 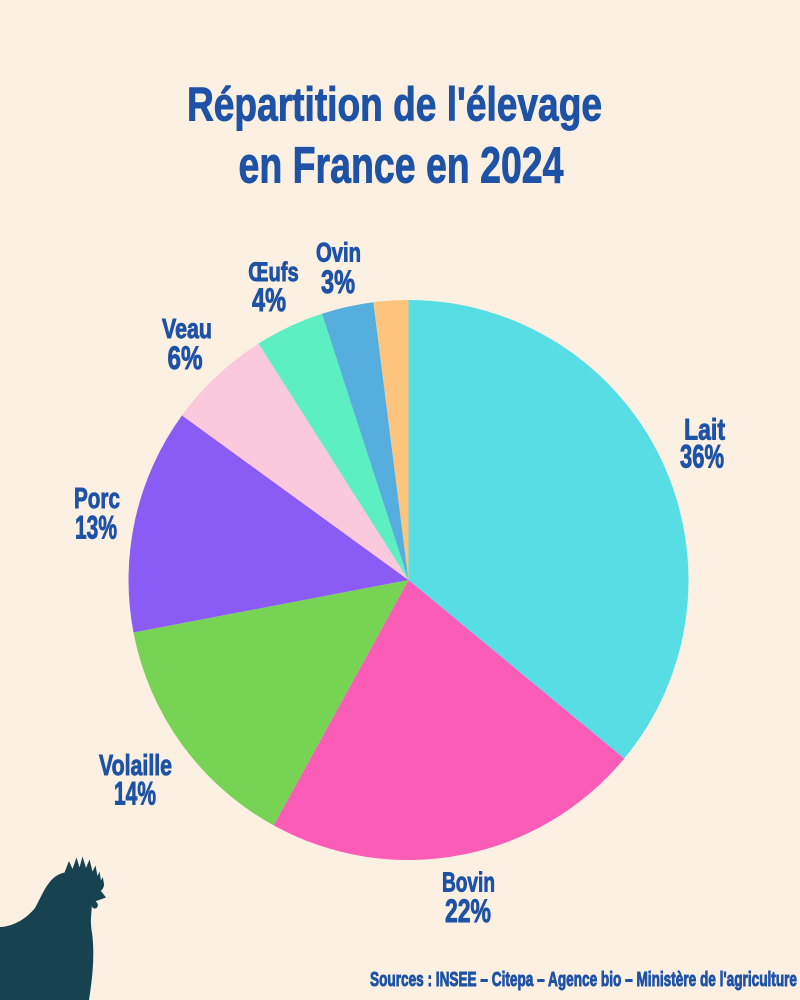 I want to click on svg-text: Ovin, so click(x=338, y=253).